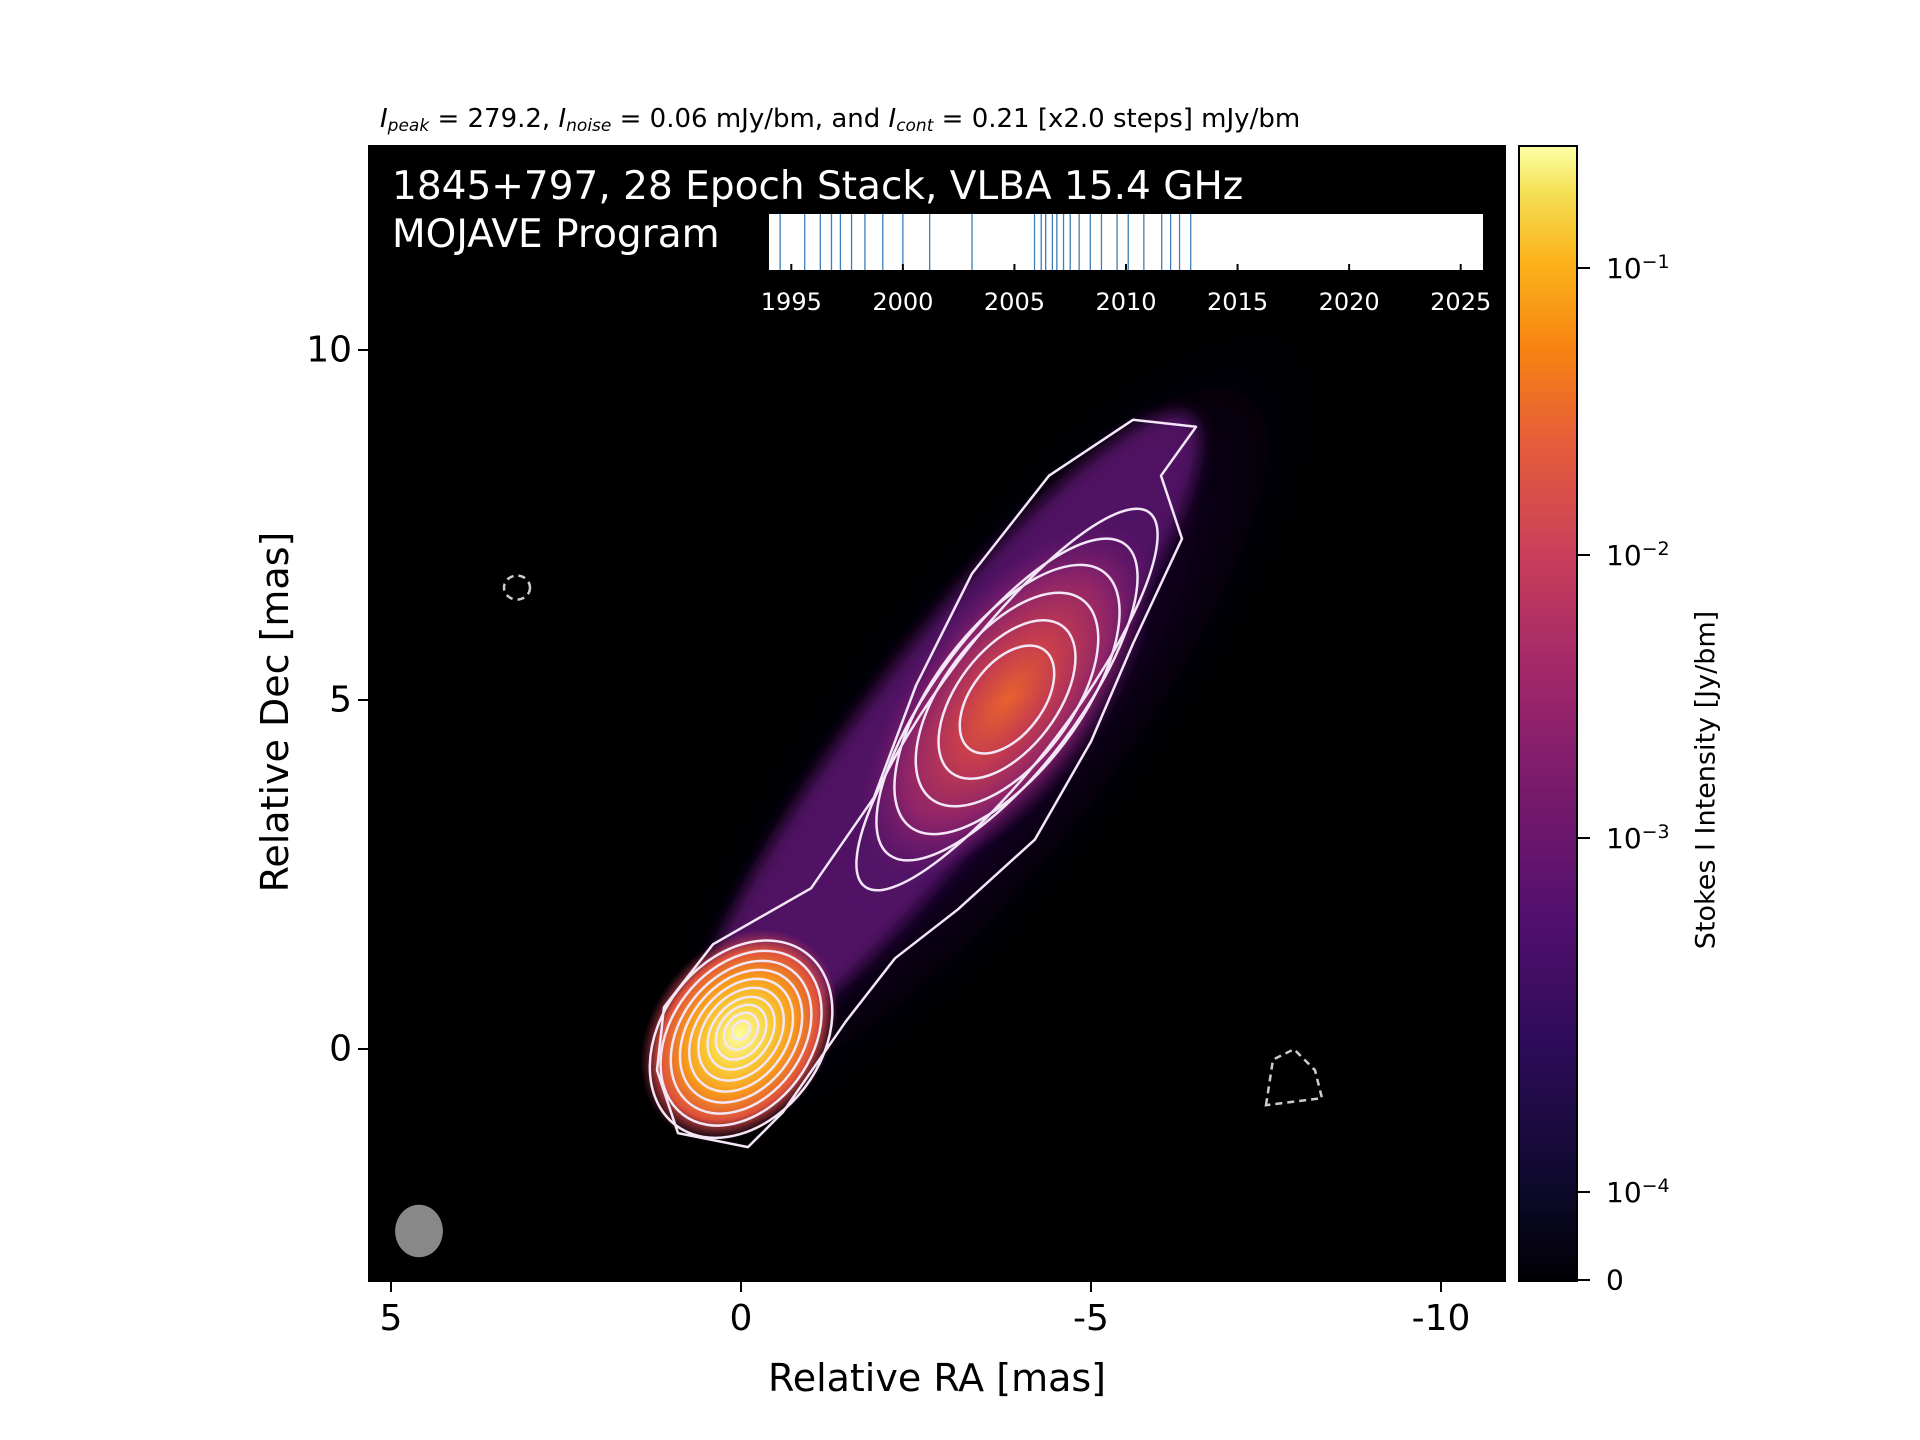  Describe the element at coordinates (419, 1231) in the screenshot. I see `beam-ellipse` at that location.